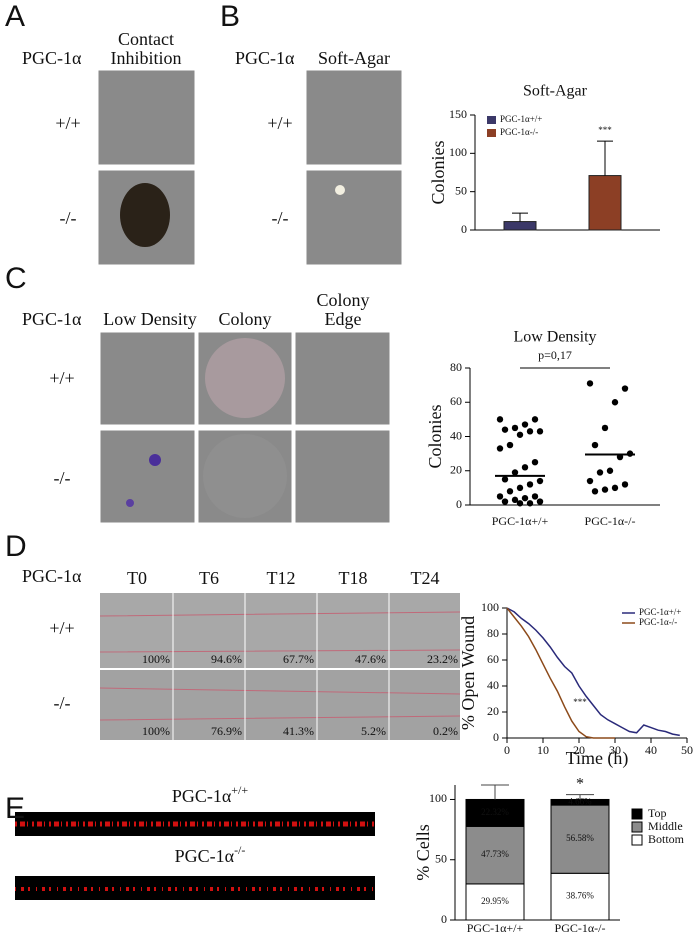 This screenshot has height=937, width=694. I want to click on y-tick-label: 50, so click(441, 858).